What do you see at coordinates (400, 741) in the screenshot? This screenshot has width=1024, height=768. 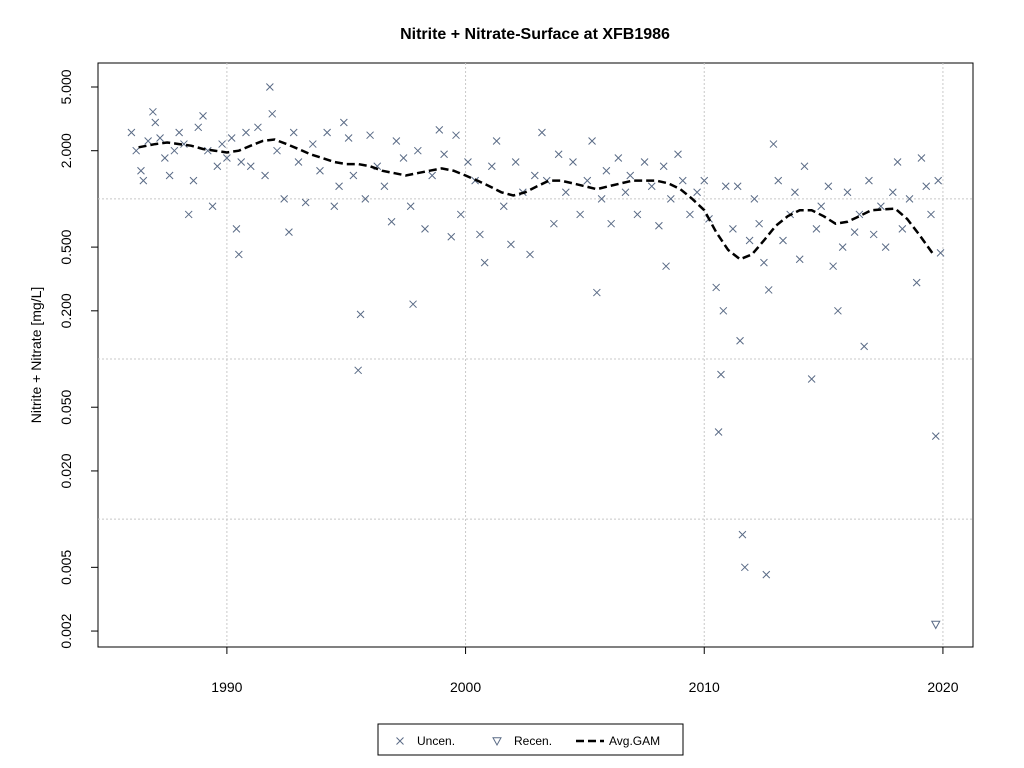 I see `legend-marker` at bounding box center [400, 741].